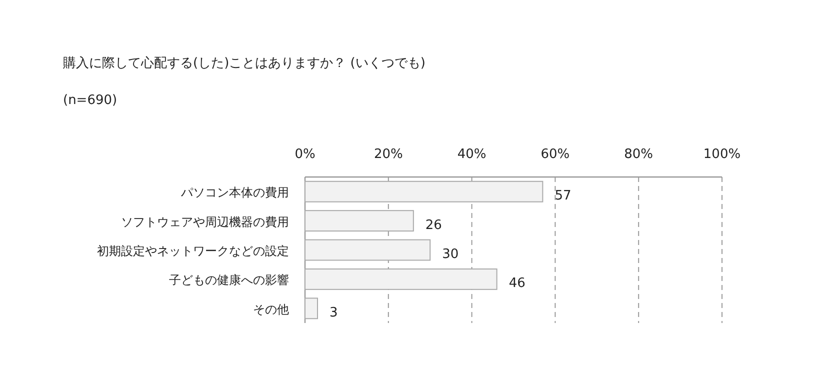 The image size is (817, 392). What do you see at coordinates (563, 196) in the screenshot?
I see `data-label: 57` at bounding box center [563, 196].